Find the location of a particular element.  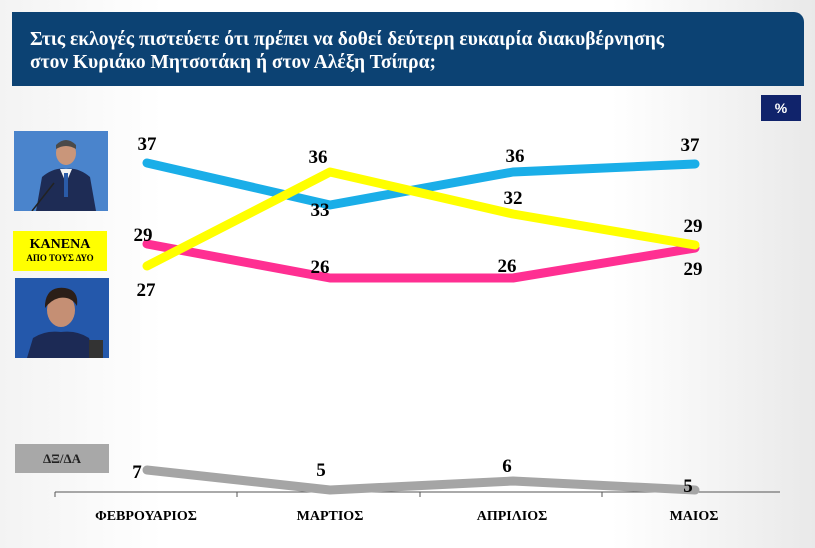

label-kanena-apr: 32 is located at coordinates (513, 198).